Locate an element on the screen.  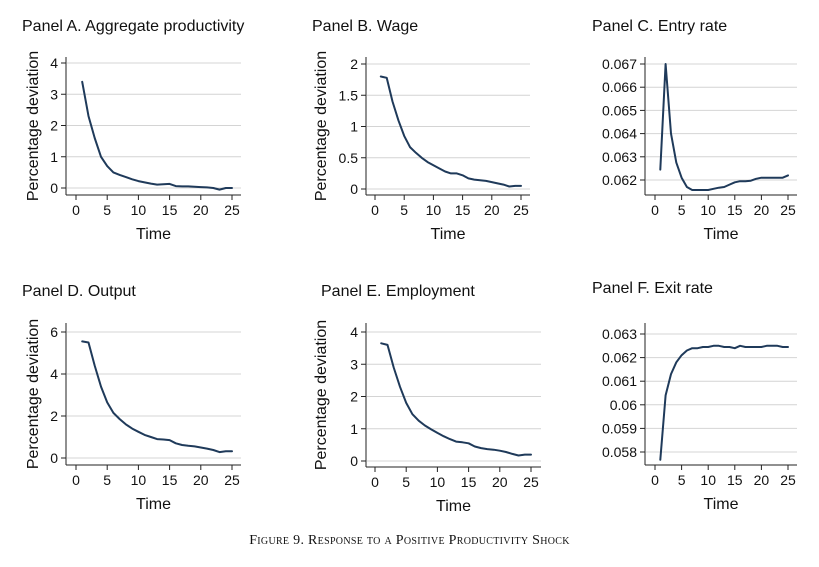
y-tick-label: 0.066 is located at coordinates (619, 87).